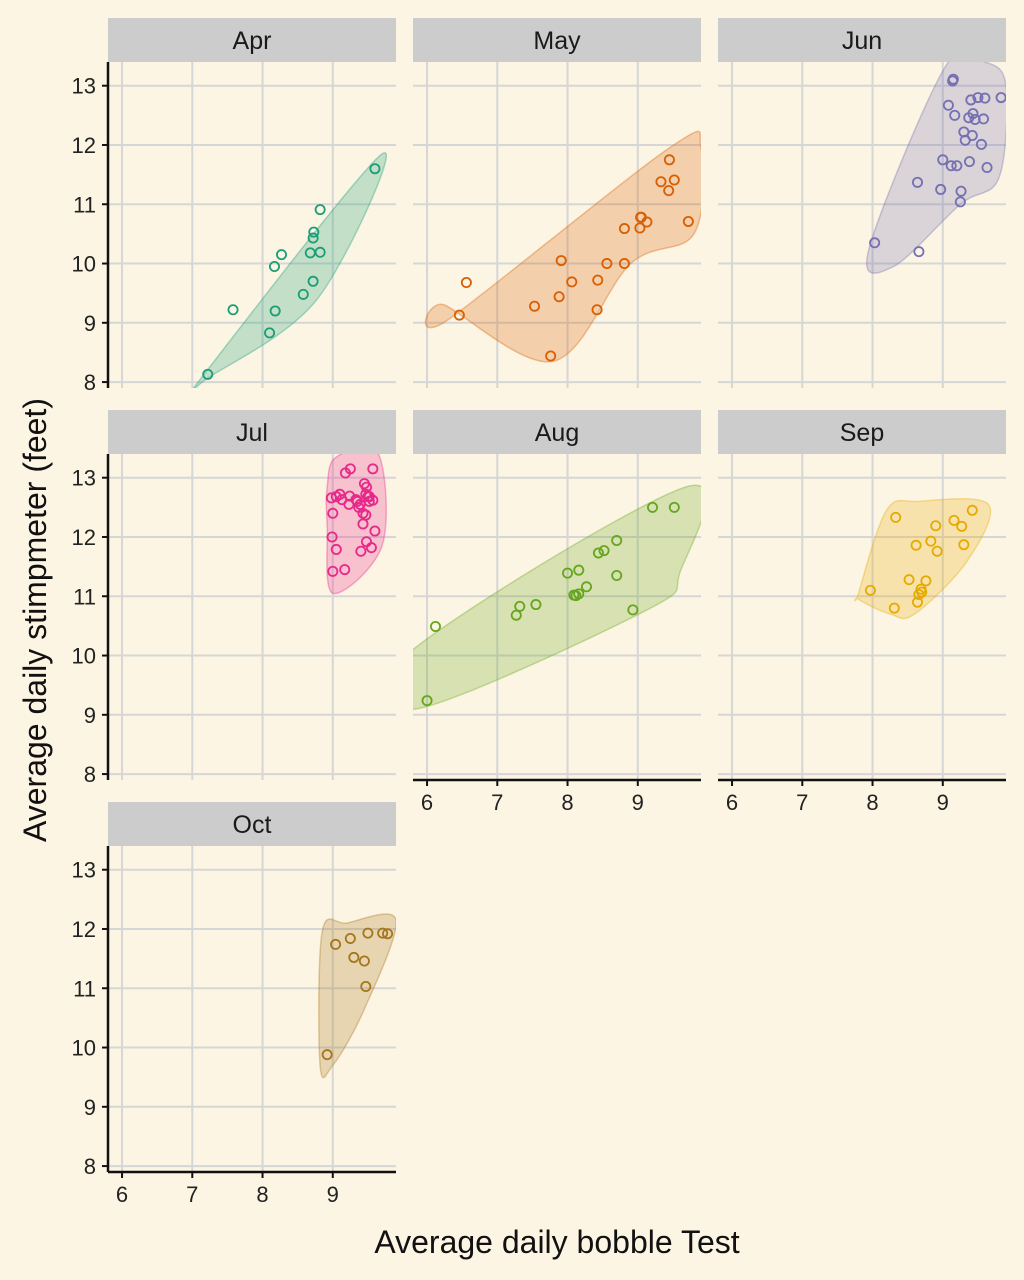 This screenshot has width=1024, height=1280. What do you see at coordinates (252, 825) in the screenshot?
I see `facet-strip-label: Oct` at bounding box center [252, 825].